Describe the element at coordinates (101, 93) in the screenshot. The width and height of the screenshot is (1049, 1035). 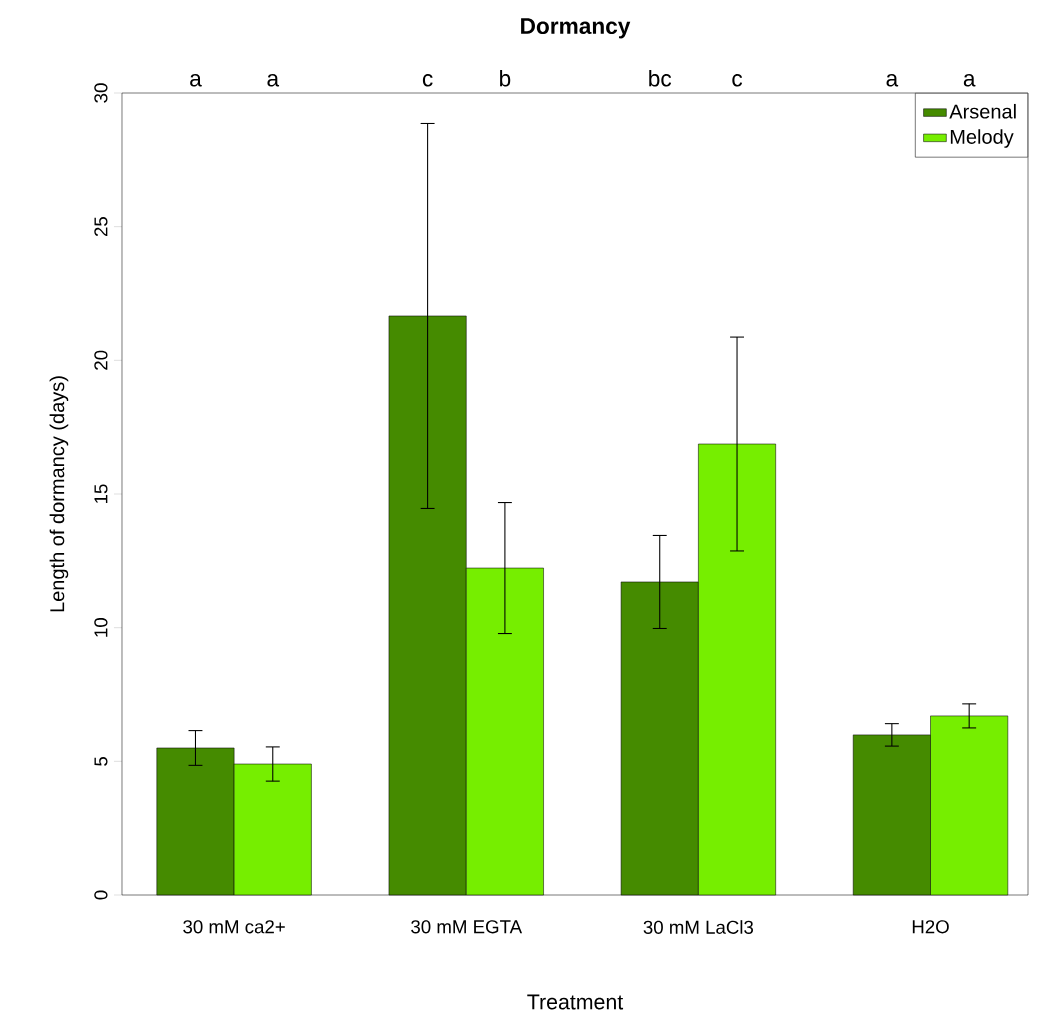
I see `y-tick-label: 30` at that location.